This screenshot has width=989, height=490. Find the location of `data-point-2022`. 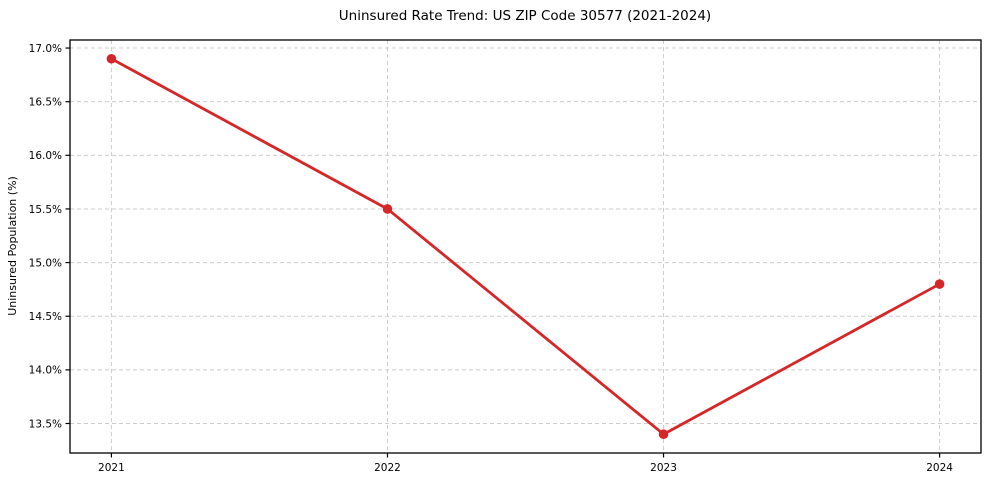

data-point-2022 is located at coordinates (387, 209).